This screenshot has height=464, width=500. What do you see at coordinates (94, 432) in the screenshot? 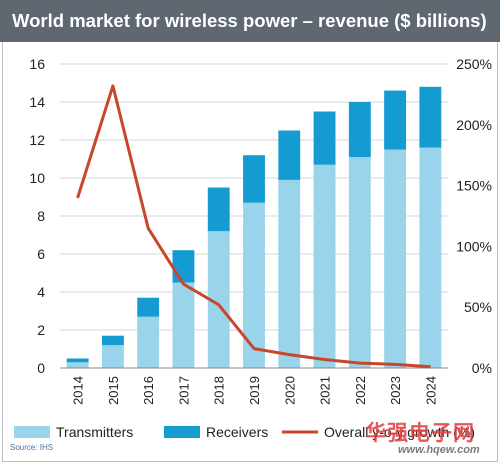
I see `legend-label-transmitters: Transmitters` at bounding box center [94, 432].